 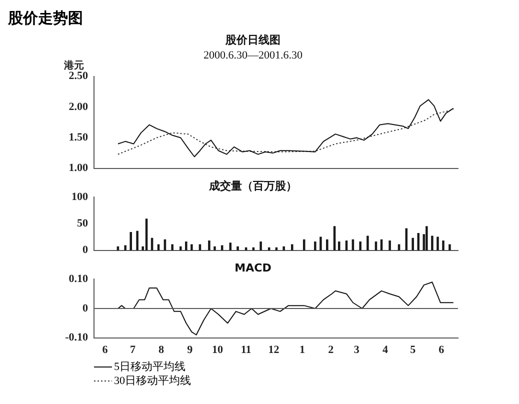 I want to click on x-tick-label: 4, so click(x=385, y=350).